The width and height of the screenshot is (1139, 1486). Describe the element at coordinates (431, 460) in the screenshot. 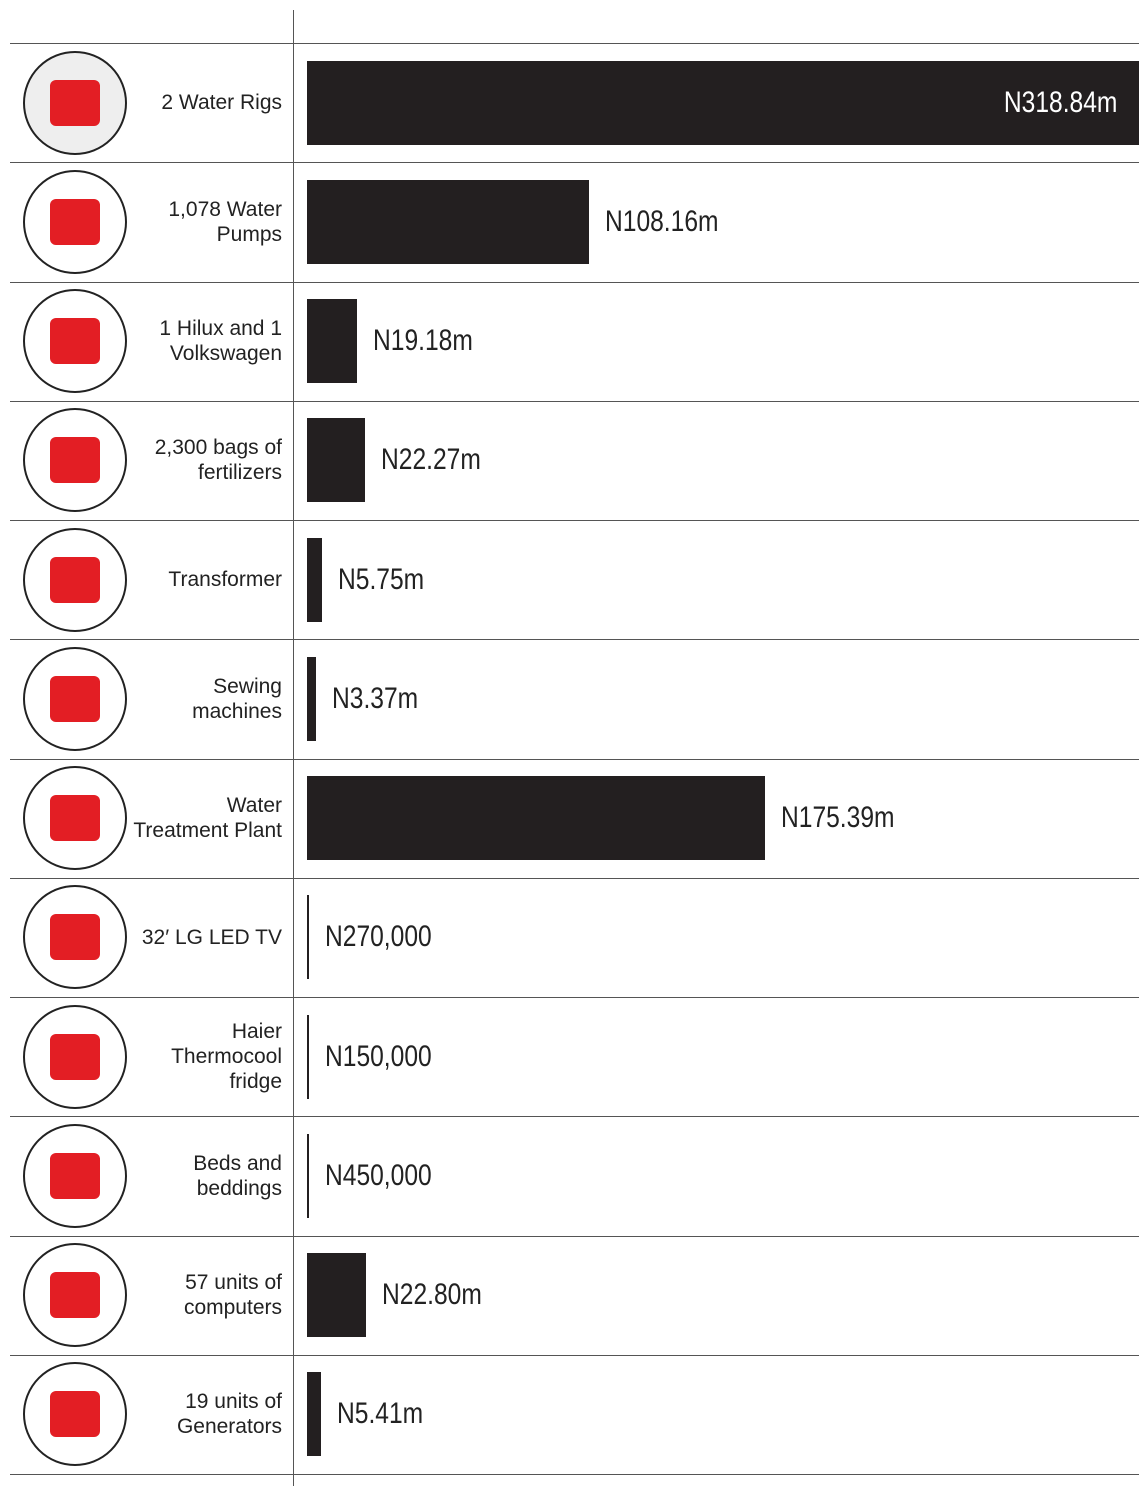

I see `value-label: N22.27m` at that location.